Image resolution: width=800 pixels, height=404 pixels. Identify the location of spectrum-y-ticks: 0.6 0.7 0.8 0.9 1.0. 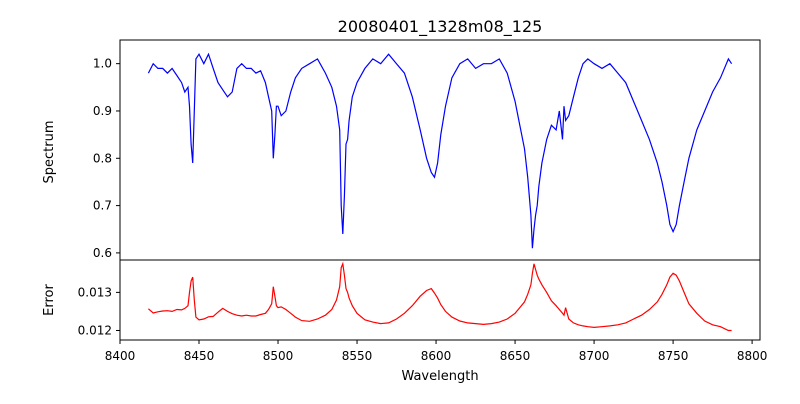
(106, 158).